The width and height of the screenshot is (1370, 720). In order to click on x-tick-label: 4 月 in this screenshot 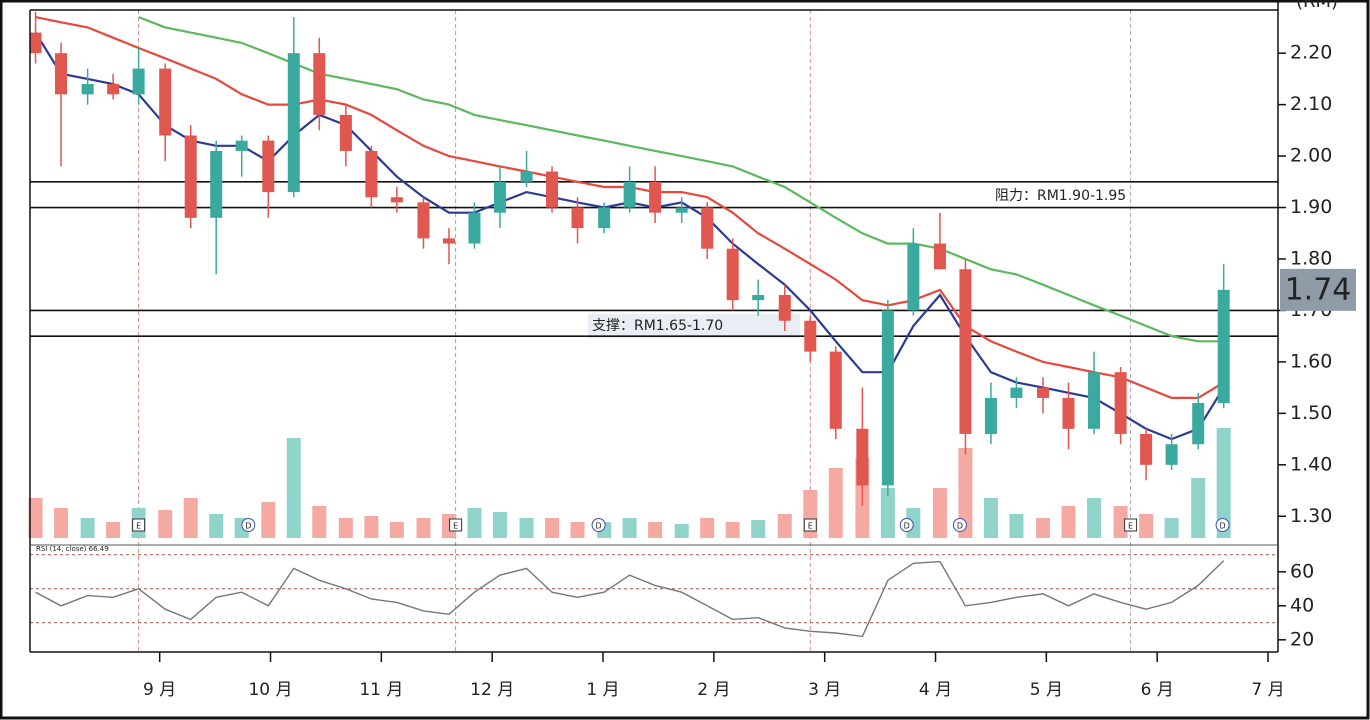, I will do `click(935, 690)`.